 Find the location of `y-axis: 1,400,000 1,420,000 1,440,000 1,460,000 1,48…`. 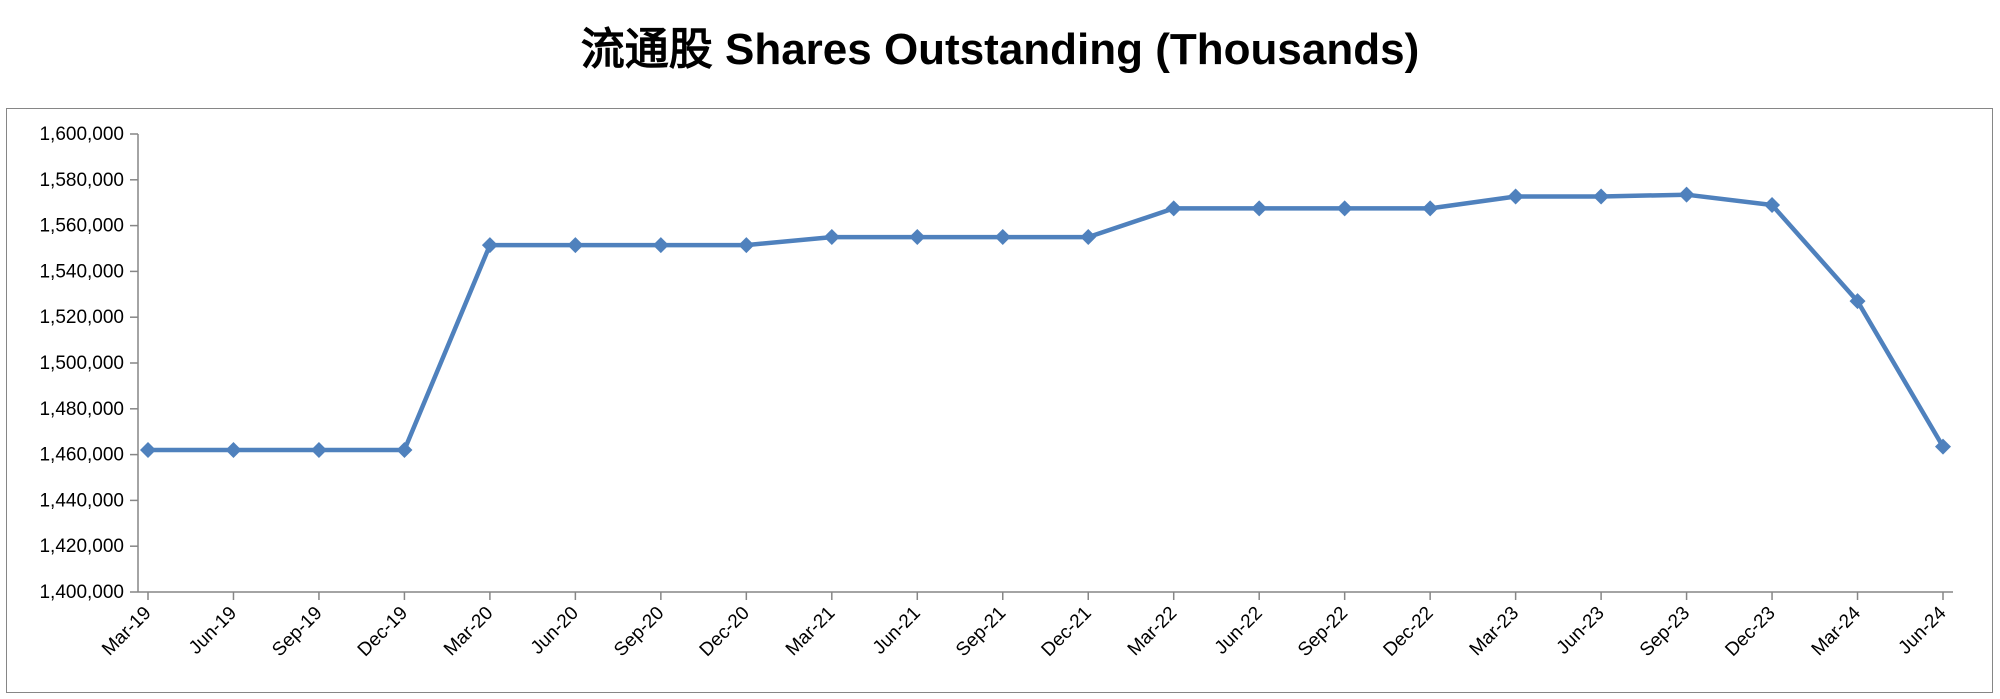

y-axis: 1,400,000 1,420,000 1,440,000 1,460,000 1,48… is located at coordinates (89, 363).